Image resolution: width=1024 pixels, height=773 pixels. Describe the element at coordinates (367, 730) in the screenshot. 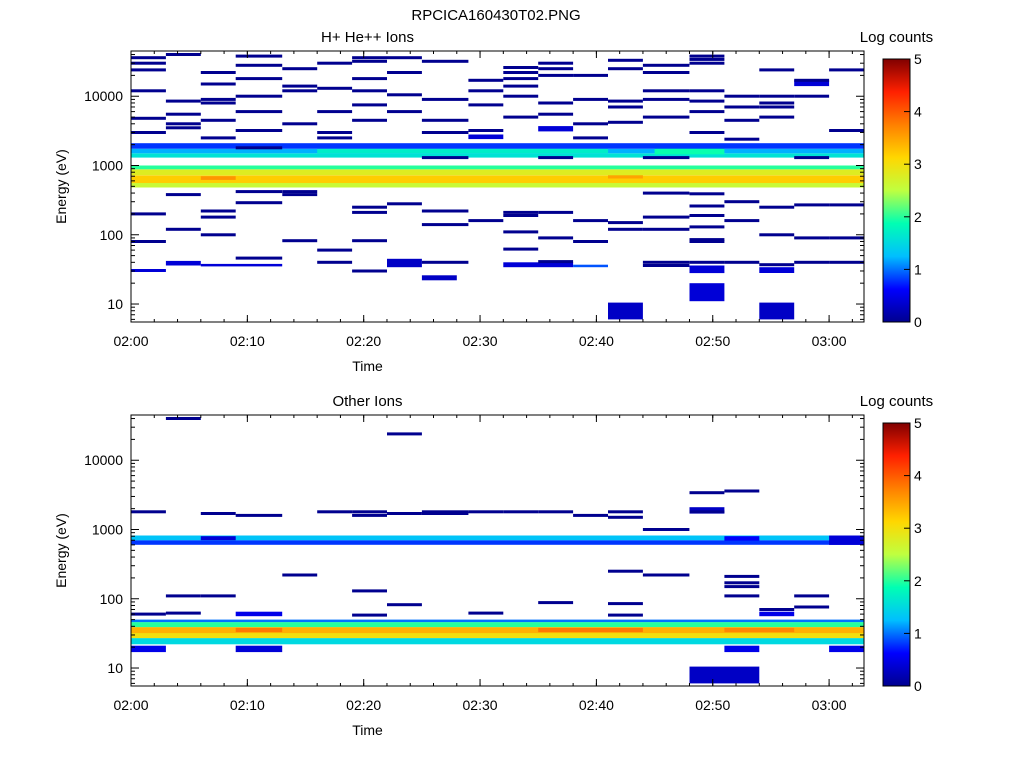

I see `x-axis-label: Time` at that location.